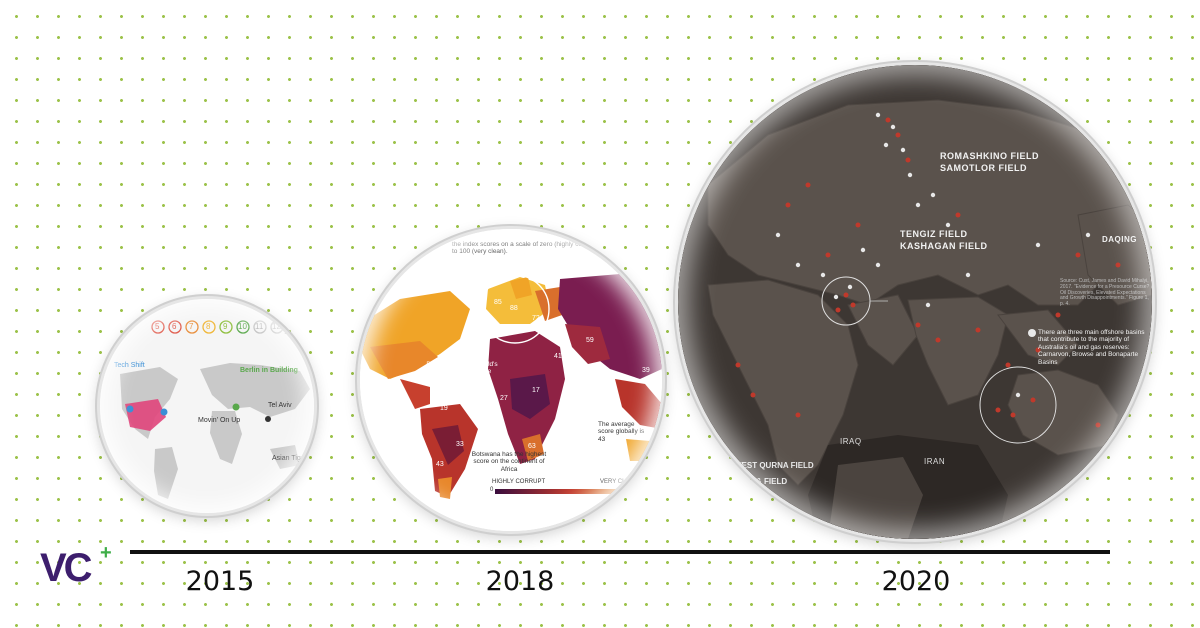 Image resolution: width=1200 pixels, height=628 pixels. Describe the element at coordinates (382, 408) in the screenshot. I see `mexico-note: Mexico` at that location.